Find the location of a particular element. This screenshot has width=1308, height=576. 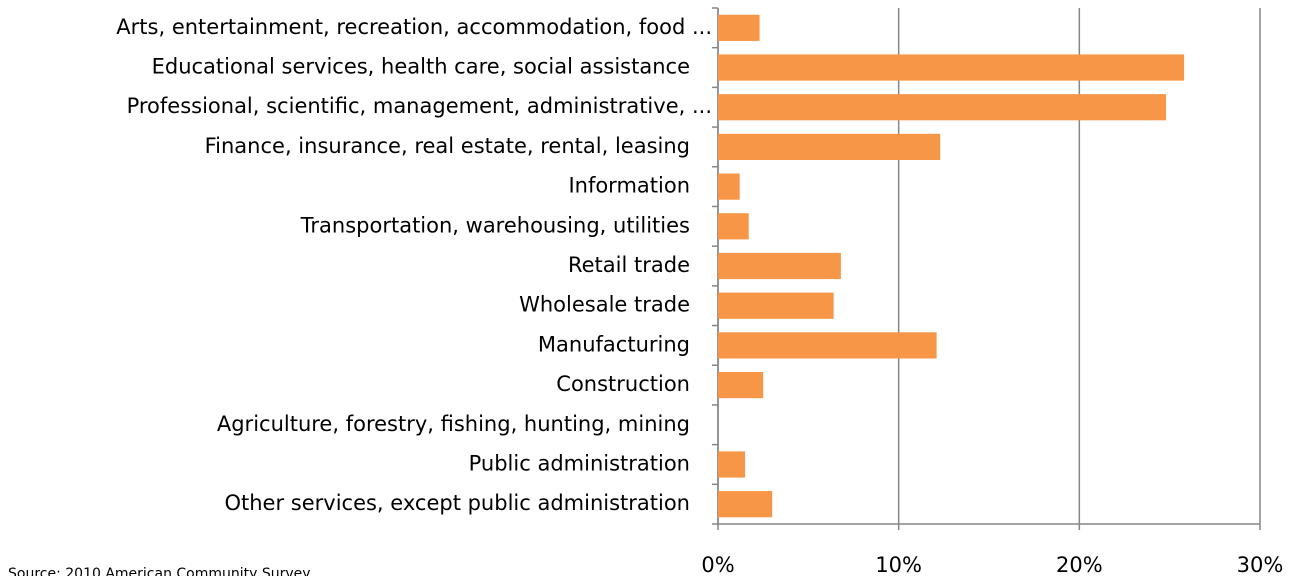

source-note: Source: 2010 American Community Survey is located at coordinates (159, 571).